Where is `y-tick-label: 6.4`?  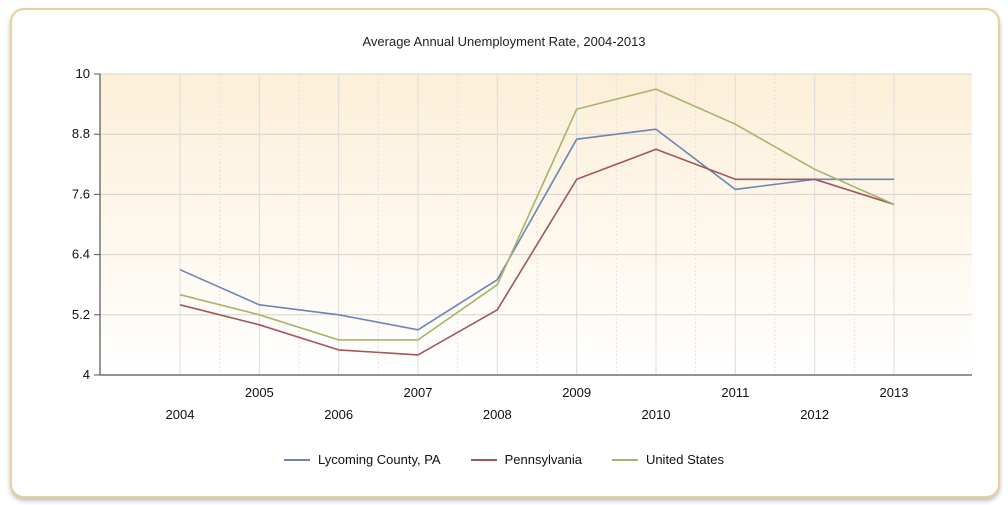 y-tick-label: 6.4 is located at coordinates (81, 254).